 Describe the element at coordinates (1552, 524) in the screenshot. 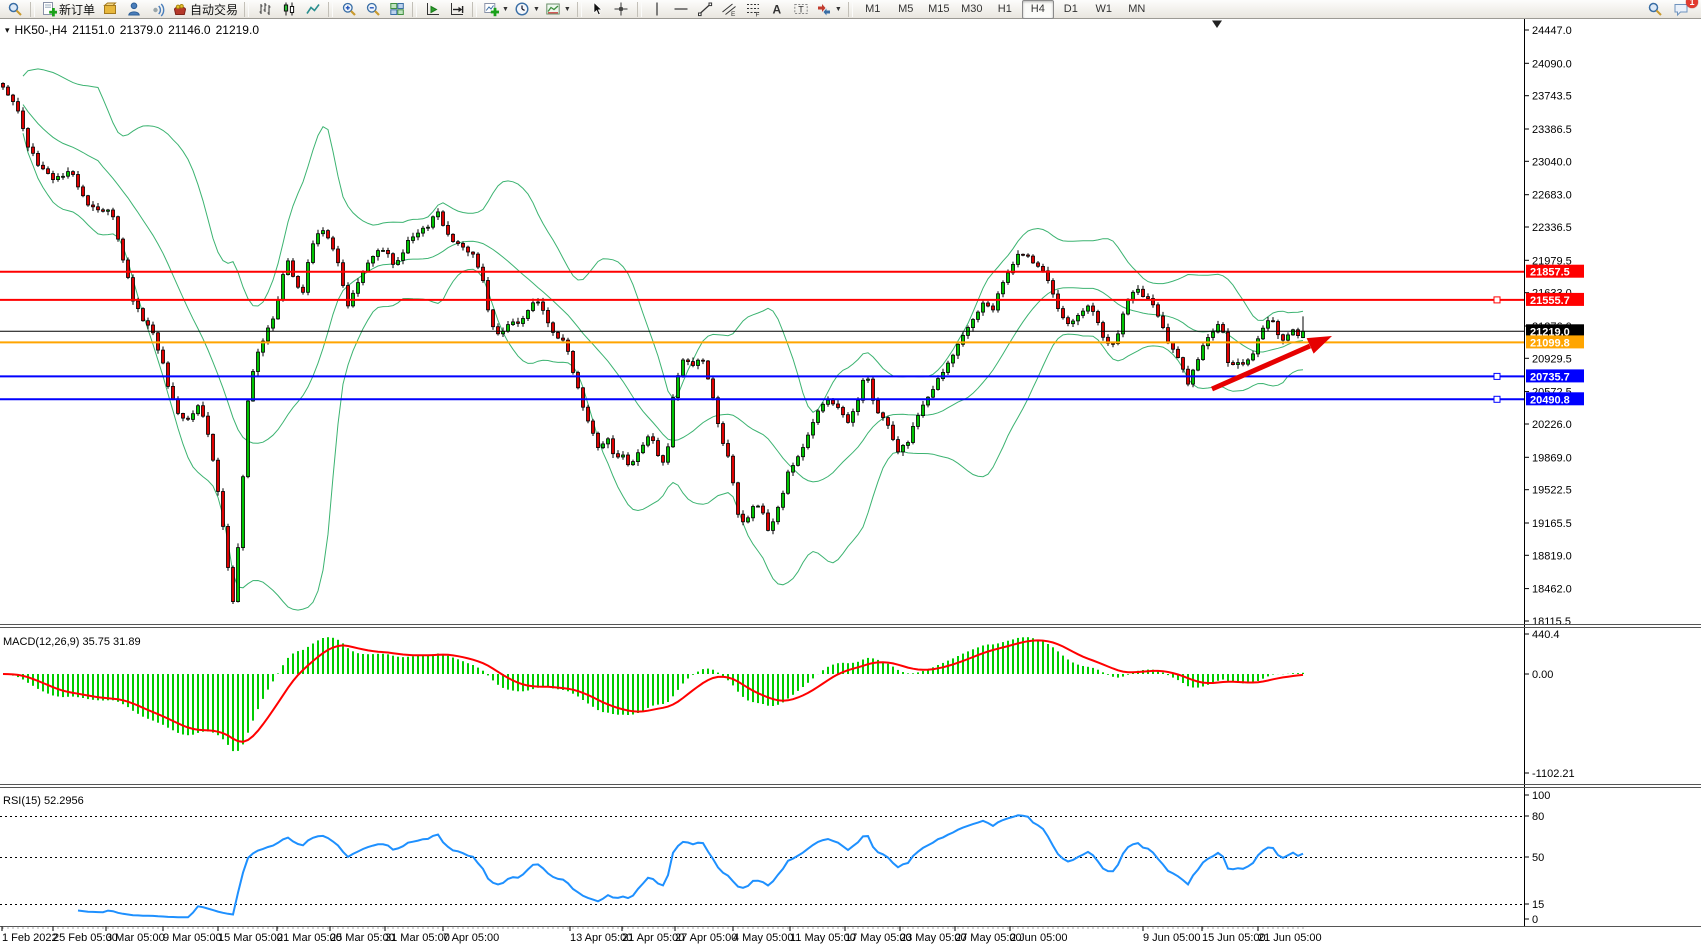

I see `price-tick-label: 19165.5` at that location.